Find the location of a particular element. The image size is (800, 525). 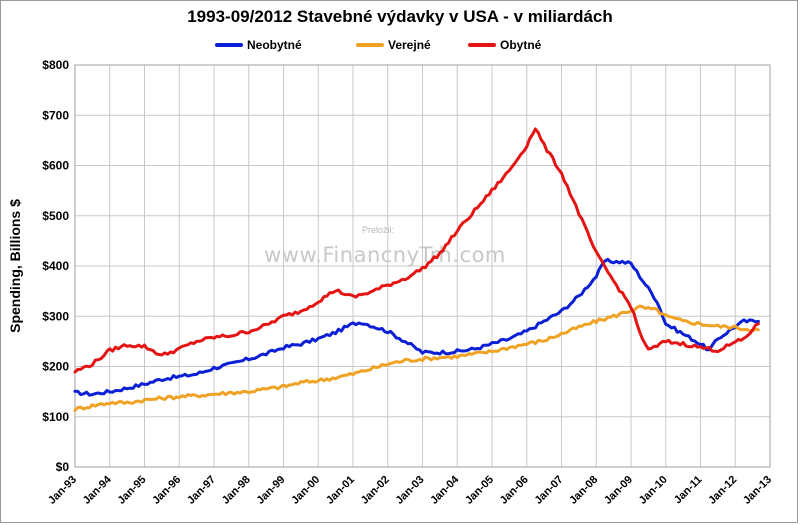

y-axis-ticks: $0 $100 $200 $300 $400 $500 $600 $700 $800 is located at coordinates (55, 266).